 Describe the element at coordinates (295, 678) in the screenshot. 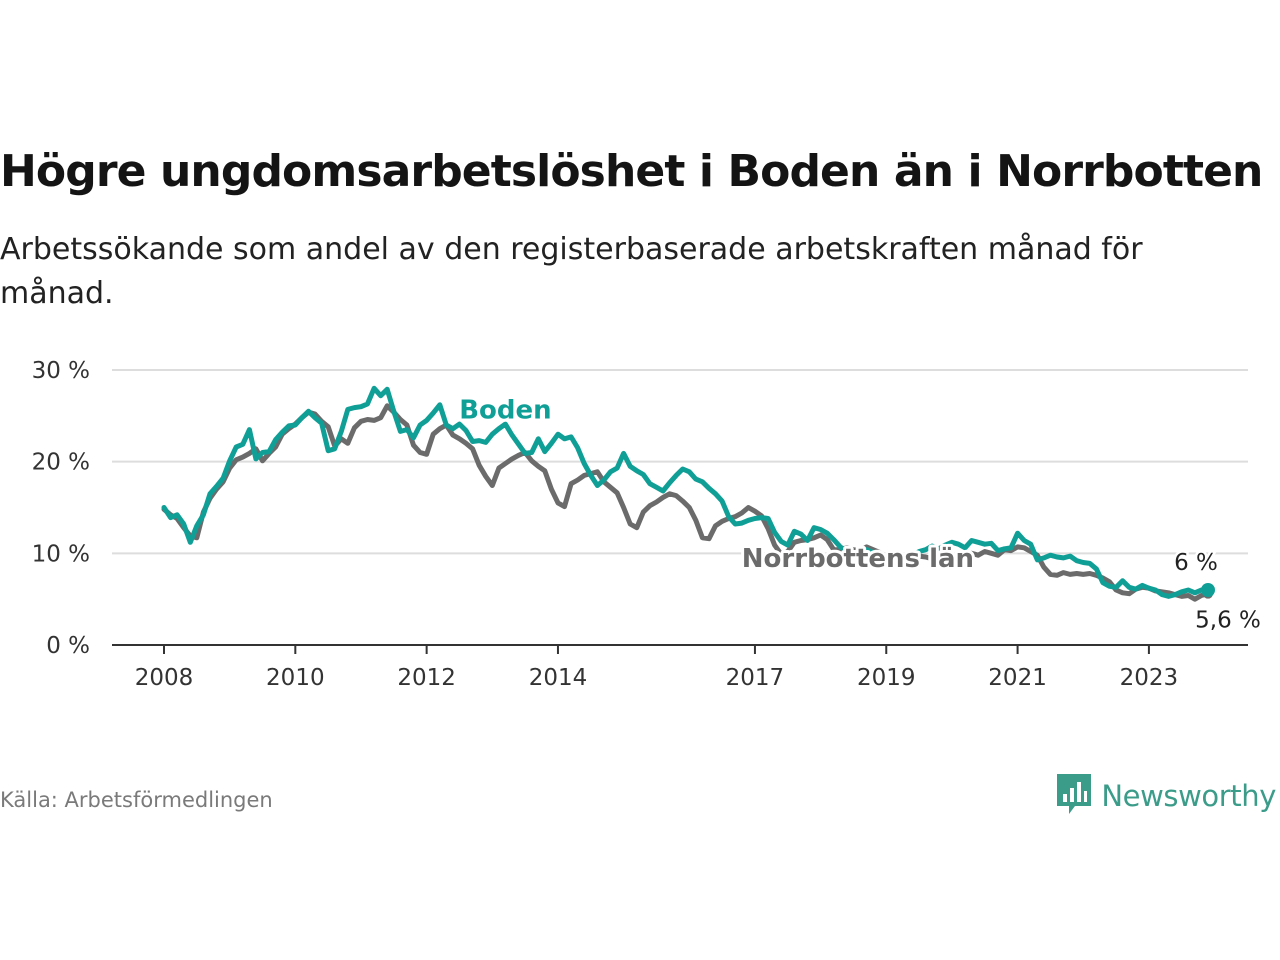

I see `x-tick-label: 2010` at that location.